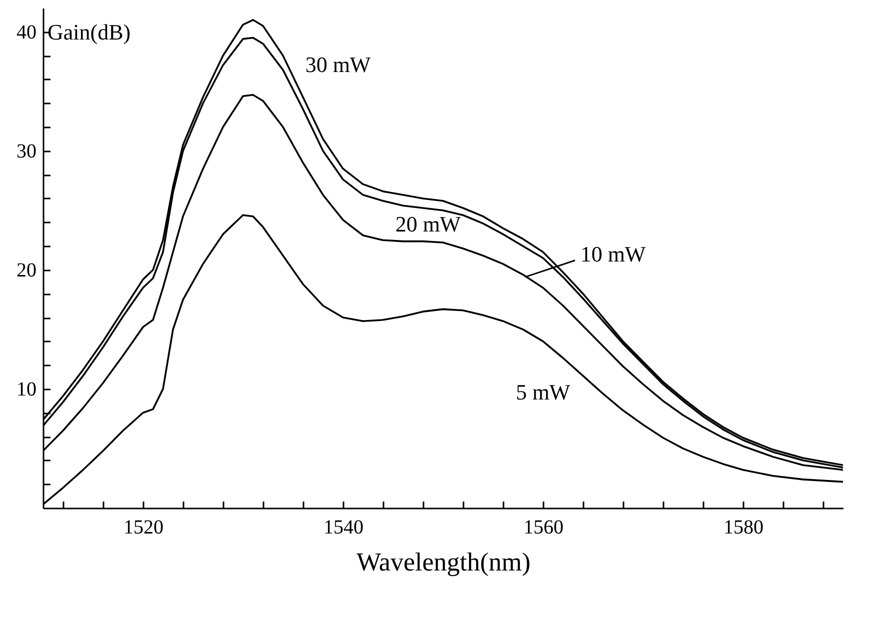 The image size is (881, 634). What do you see at coordinates (543, 392) in the screenshot?
I see `series-label: 5 mW` at bounding box center [543, 392].